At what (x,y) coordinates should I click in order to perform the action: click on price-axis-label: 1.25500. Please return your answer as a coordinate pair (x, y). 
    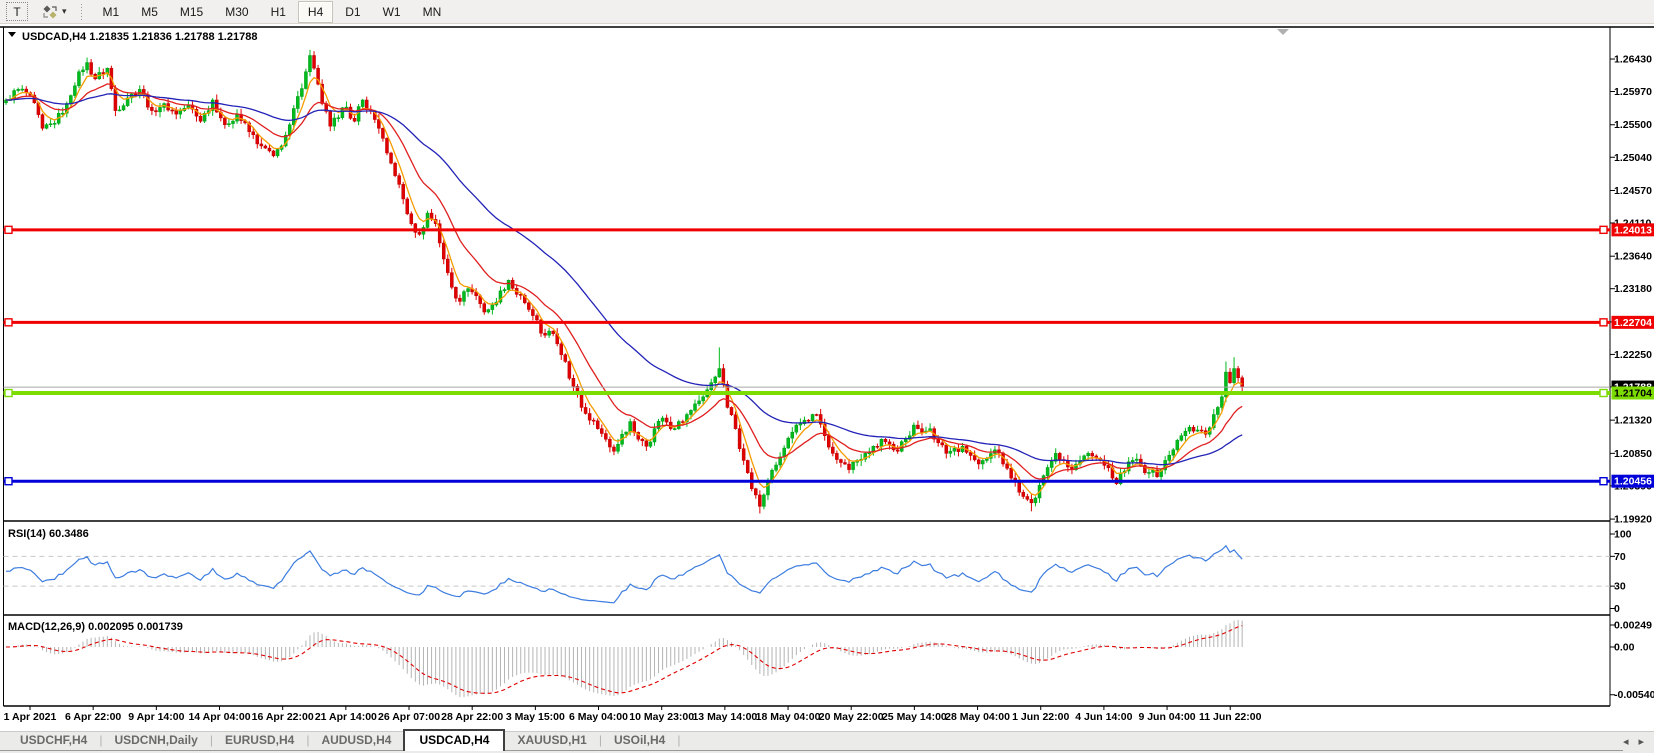
    Looking at the image, I should click on (1633, 125).